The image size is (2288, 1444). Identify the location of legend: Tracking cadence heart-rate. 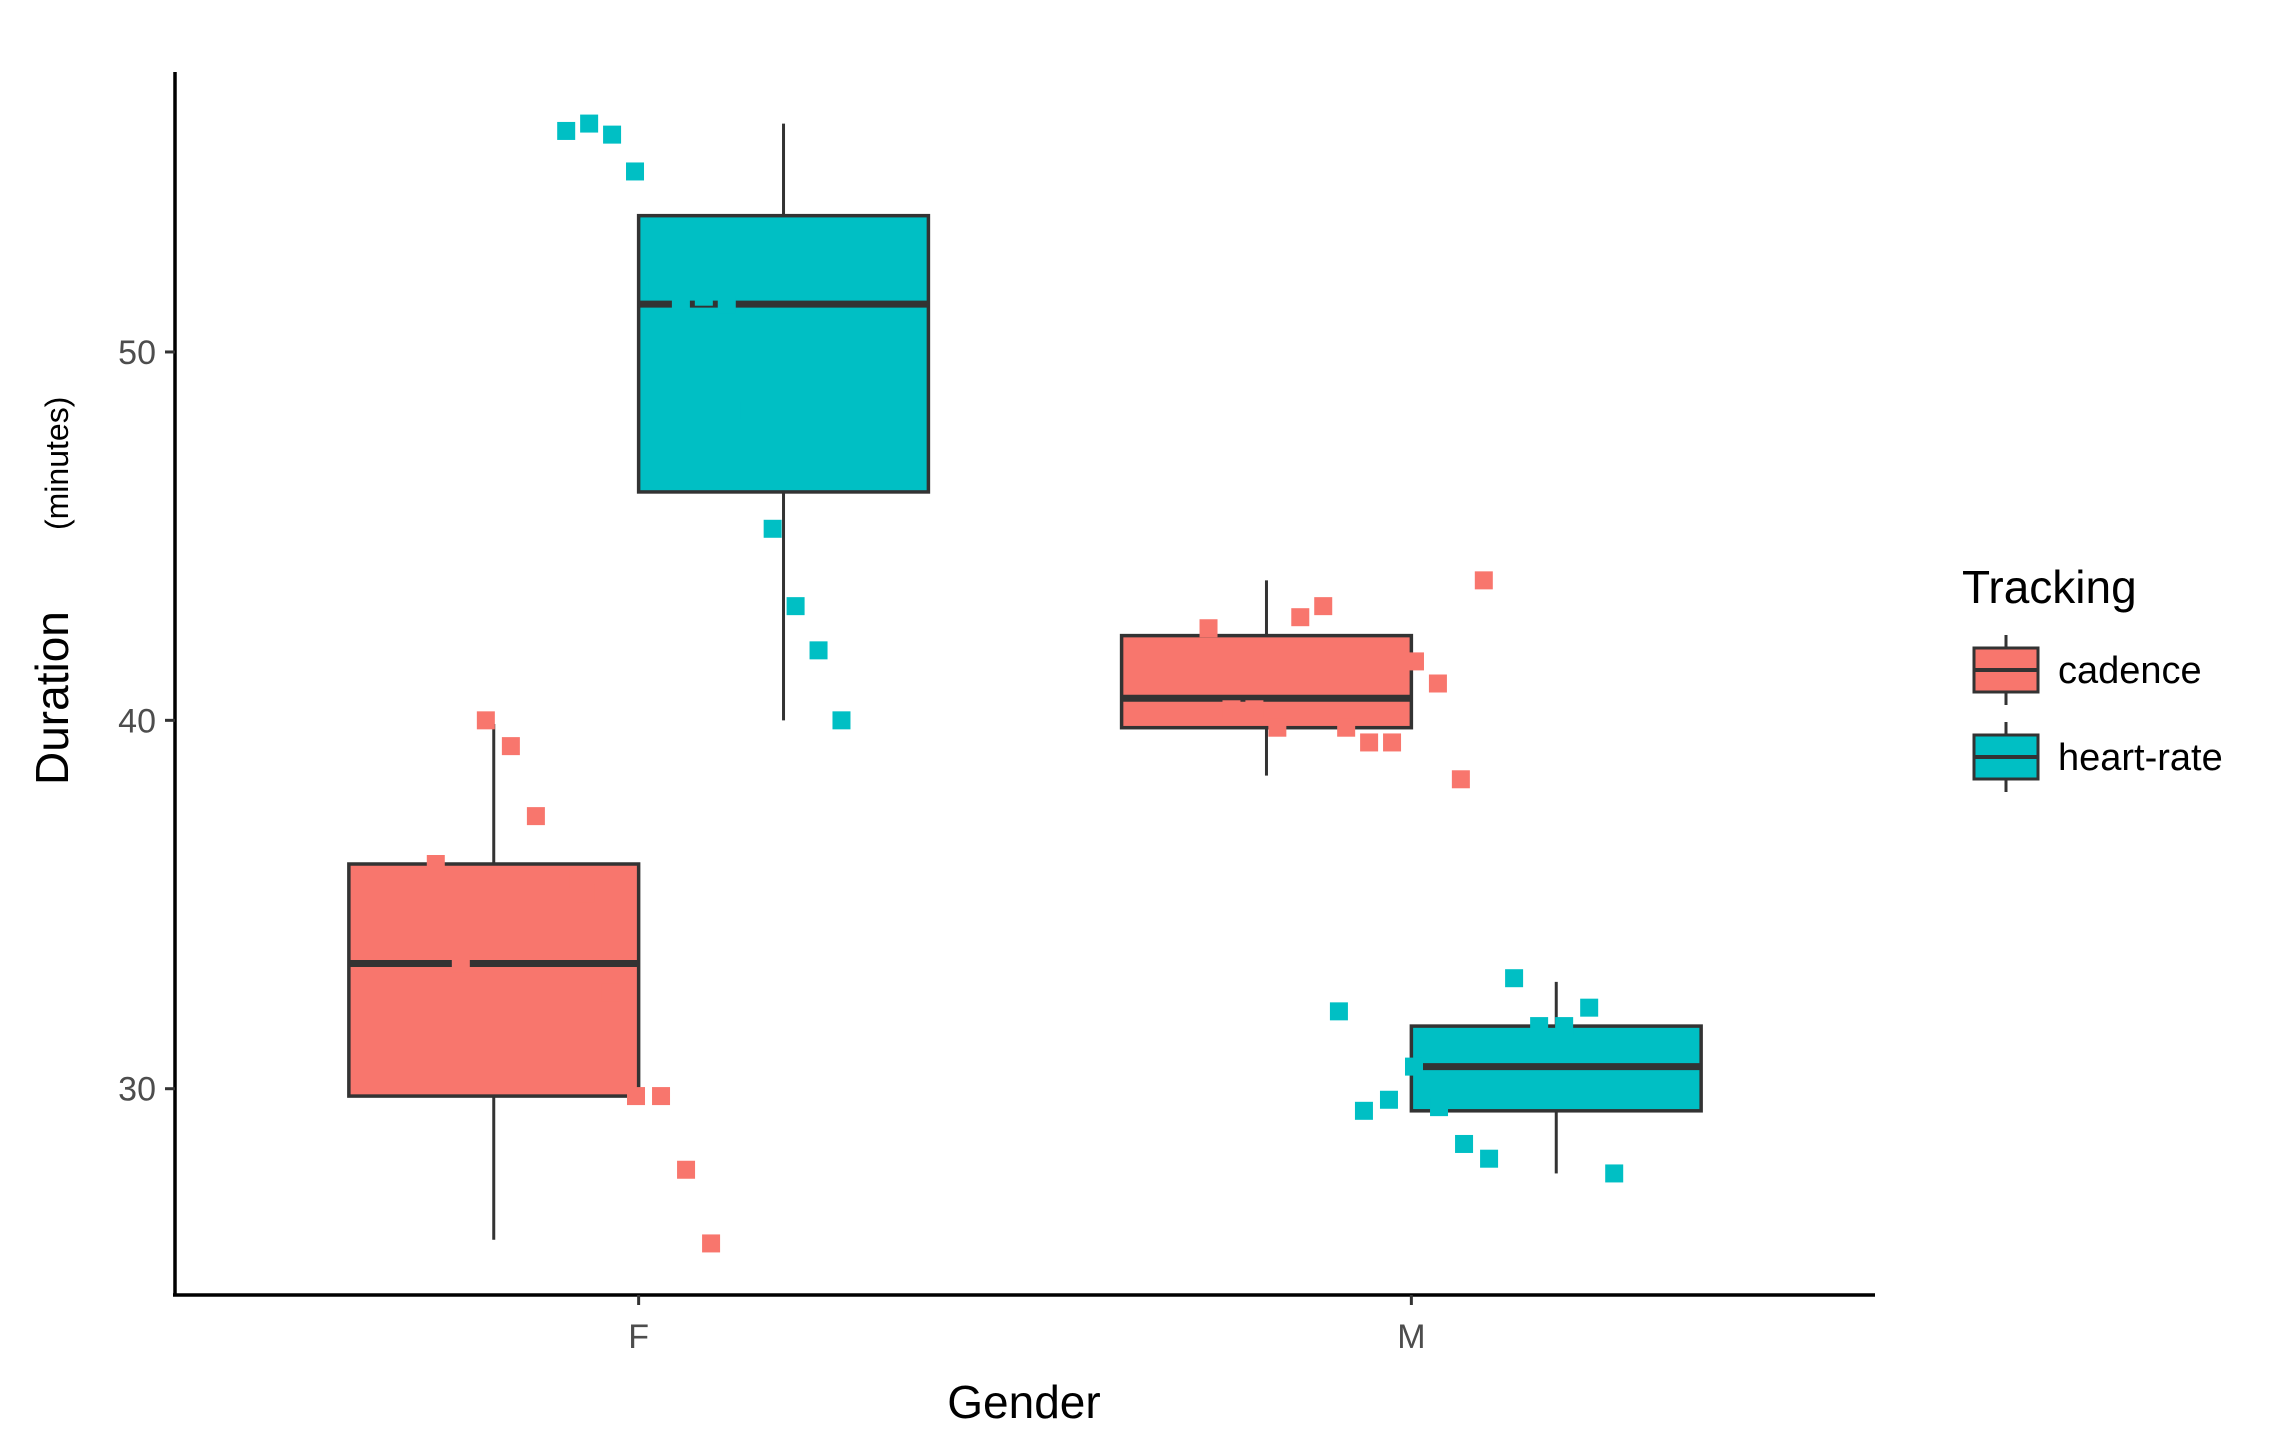
(2092, 676).